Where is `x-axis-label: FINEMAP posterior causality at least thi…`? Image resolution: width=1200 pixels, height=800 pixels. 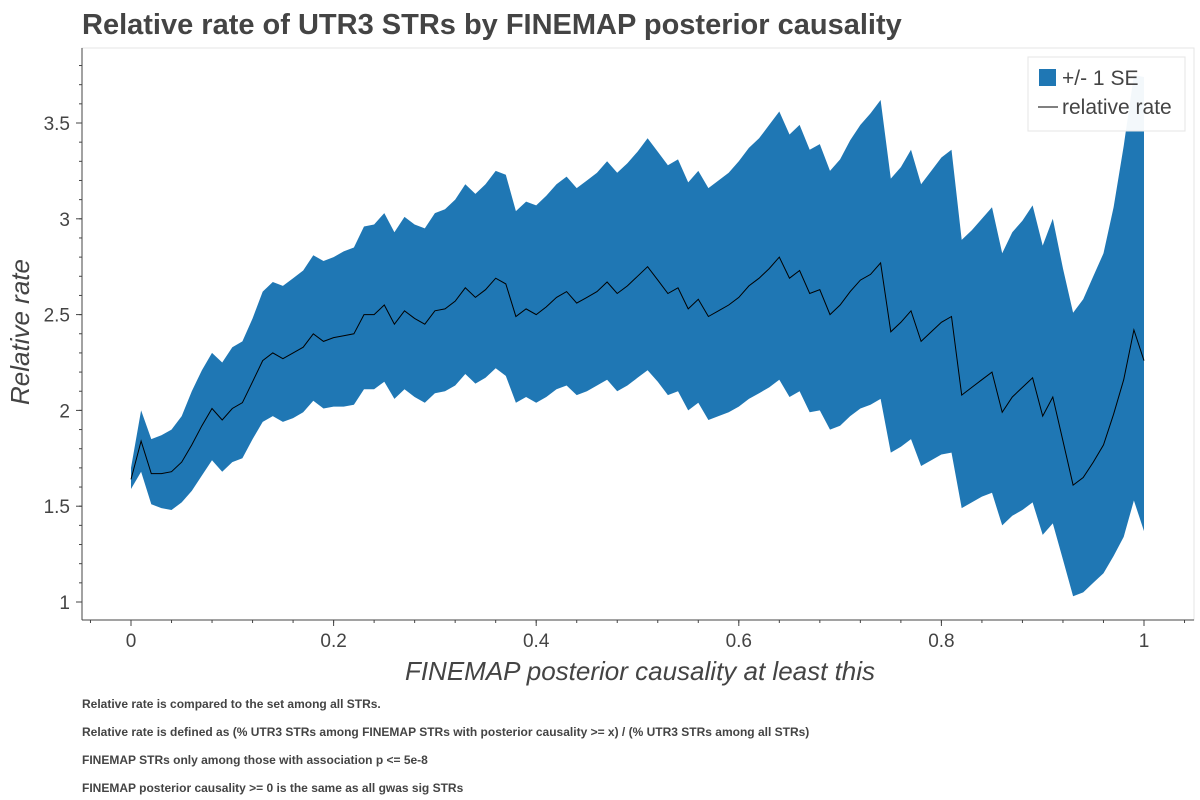 x-axis-label: FINEMAP posterior causality at least thi… is located at coordinates (640, 671).